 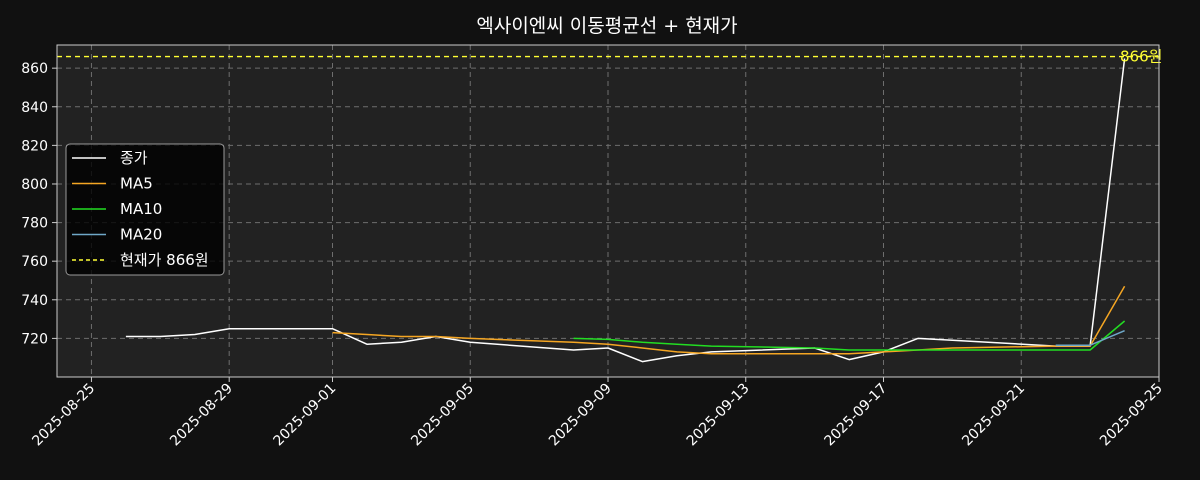 I want to click on x-tick-label: 2025-09-13, so click(x=718, y=415).